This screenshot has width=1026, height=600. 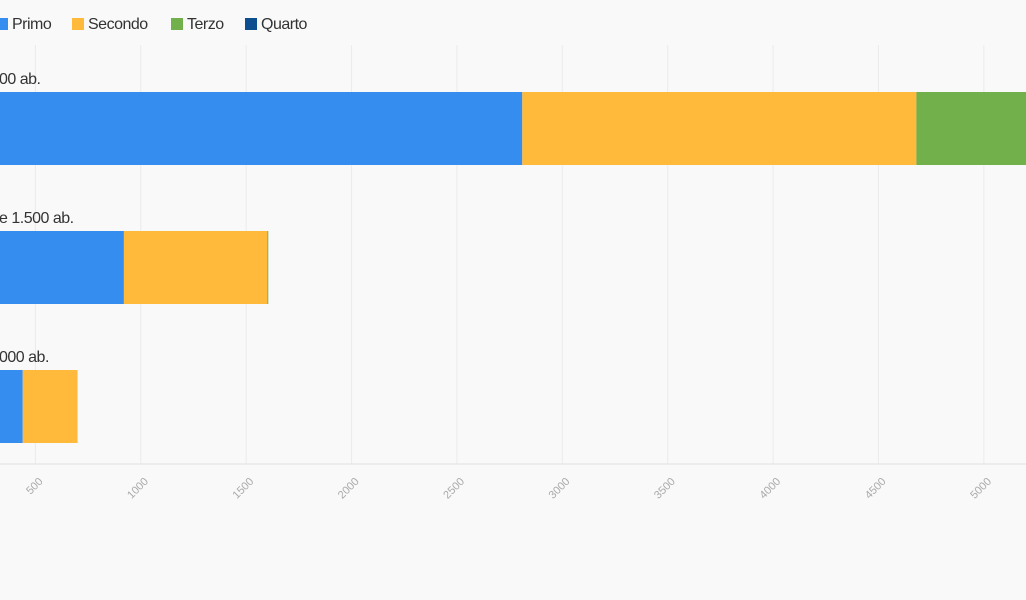 I want to click on x-tick-label: 2500, so click(x=454, y=489).